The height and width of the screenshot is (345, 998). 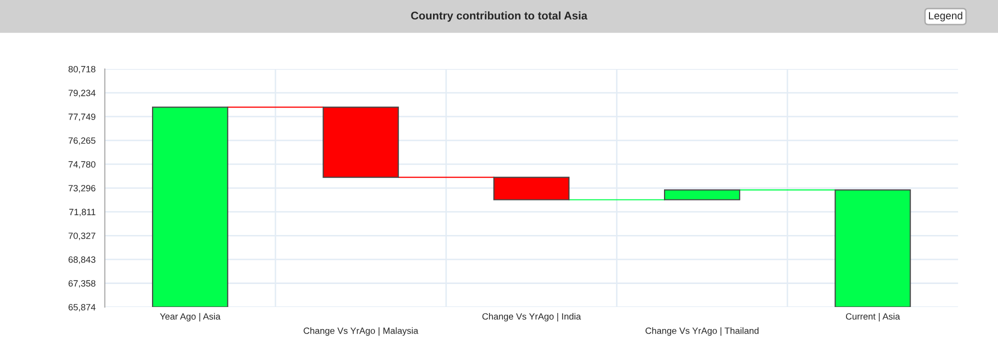 I want to click on x-tick-label: Change Vs YrAgo | Malaysia, so click(x=361, y=331).